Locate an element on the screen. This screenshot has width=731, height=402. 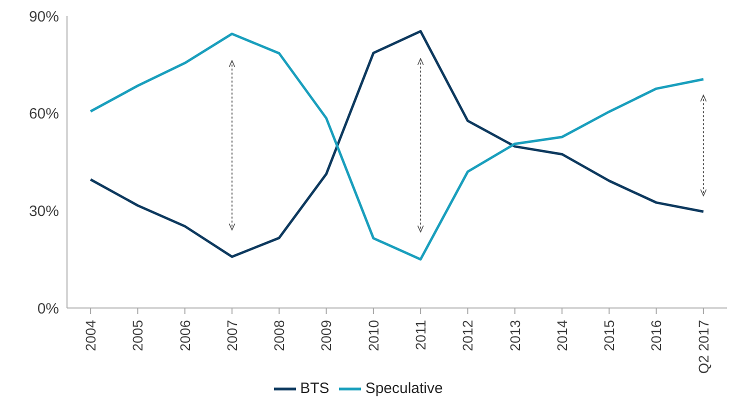
x-tick-label: 2005 is located at coordinates (138, 336).